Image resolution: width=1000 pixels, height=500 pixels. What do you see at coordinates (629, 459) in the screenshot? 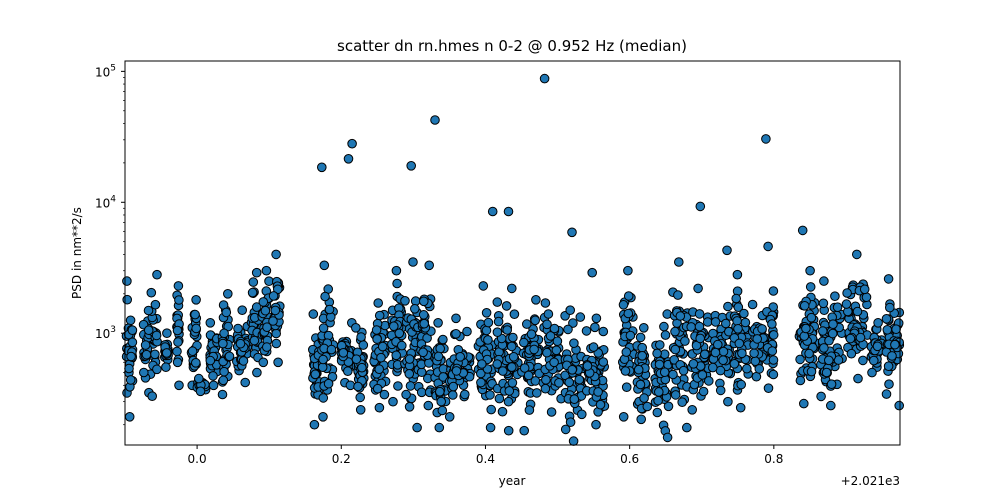
I see `x-tick-label: 0.6` at bounding box center [629, 459].